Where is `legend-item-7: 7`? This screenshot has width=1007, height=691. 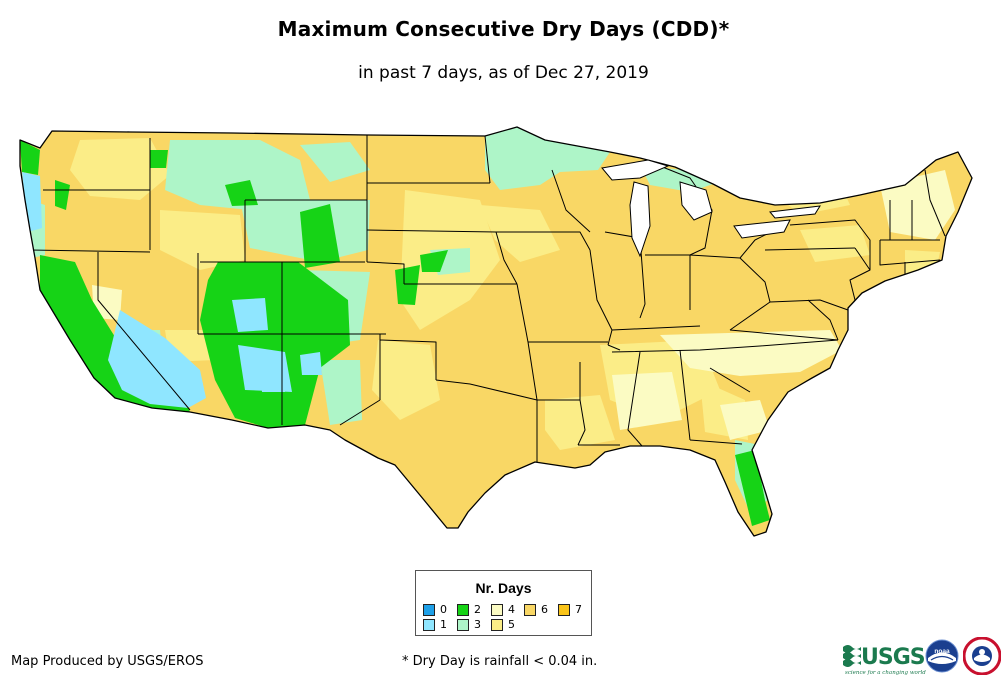
legend-item-7: 7 is located at coordinates (570, 610).